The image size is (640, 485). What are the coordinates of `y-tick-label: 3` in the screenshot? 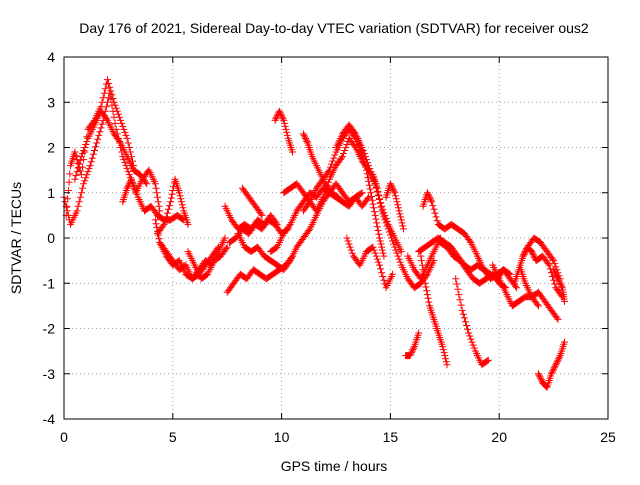 It's located at (51, 102).